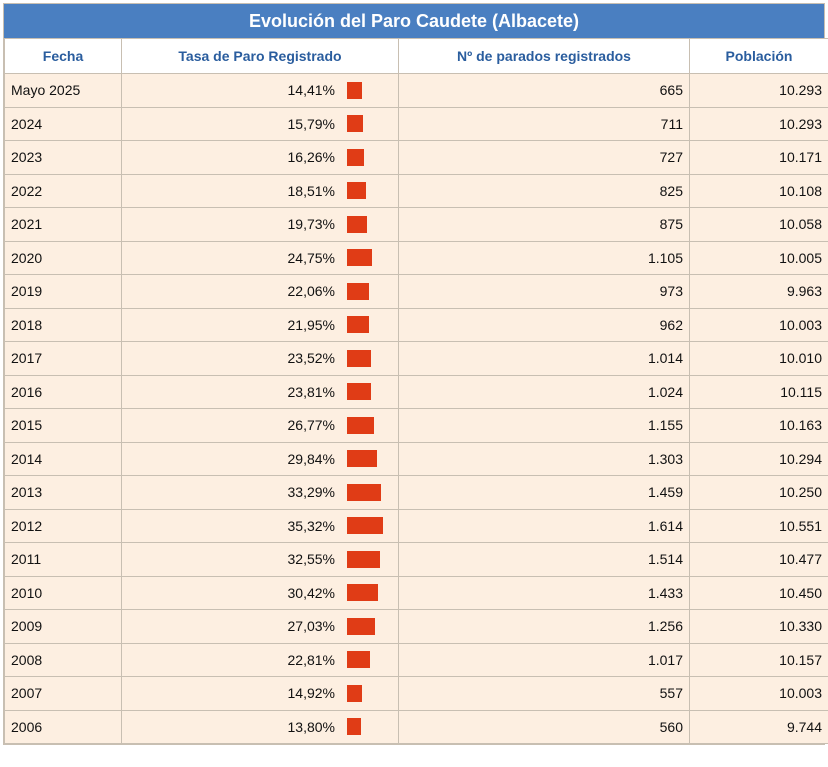 The image size is (828, 767). Describe the element at coordinates (63, 626) in the screenshot. I see `cell-fecha: 2009` at that location.